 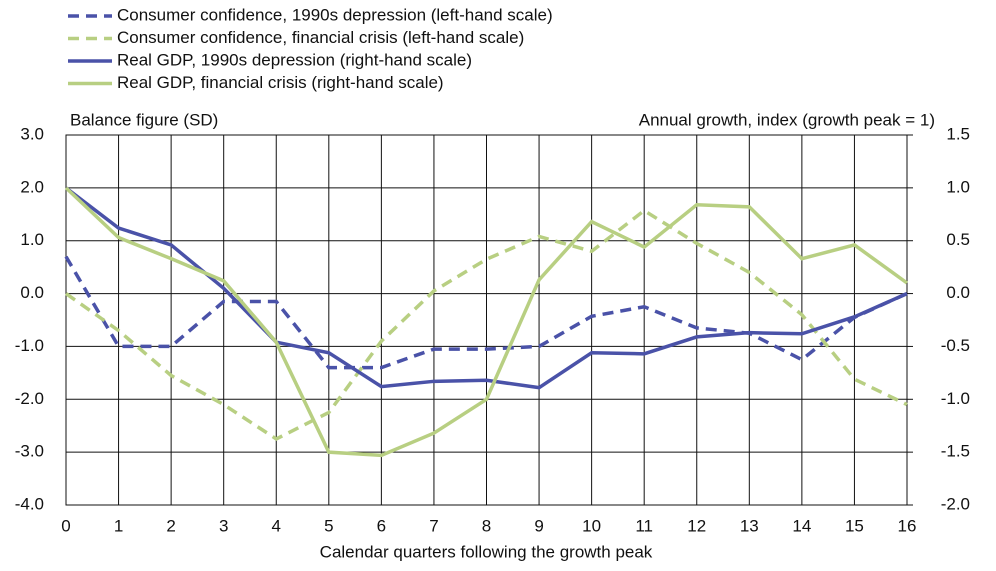 What do you see at coordinates (787, 119) in the screenshot?
I see `y2-axis-label: Annual growth, index (growth peak = 1)` at bounding box center [787, 119].